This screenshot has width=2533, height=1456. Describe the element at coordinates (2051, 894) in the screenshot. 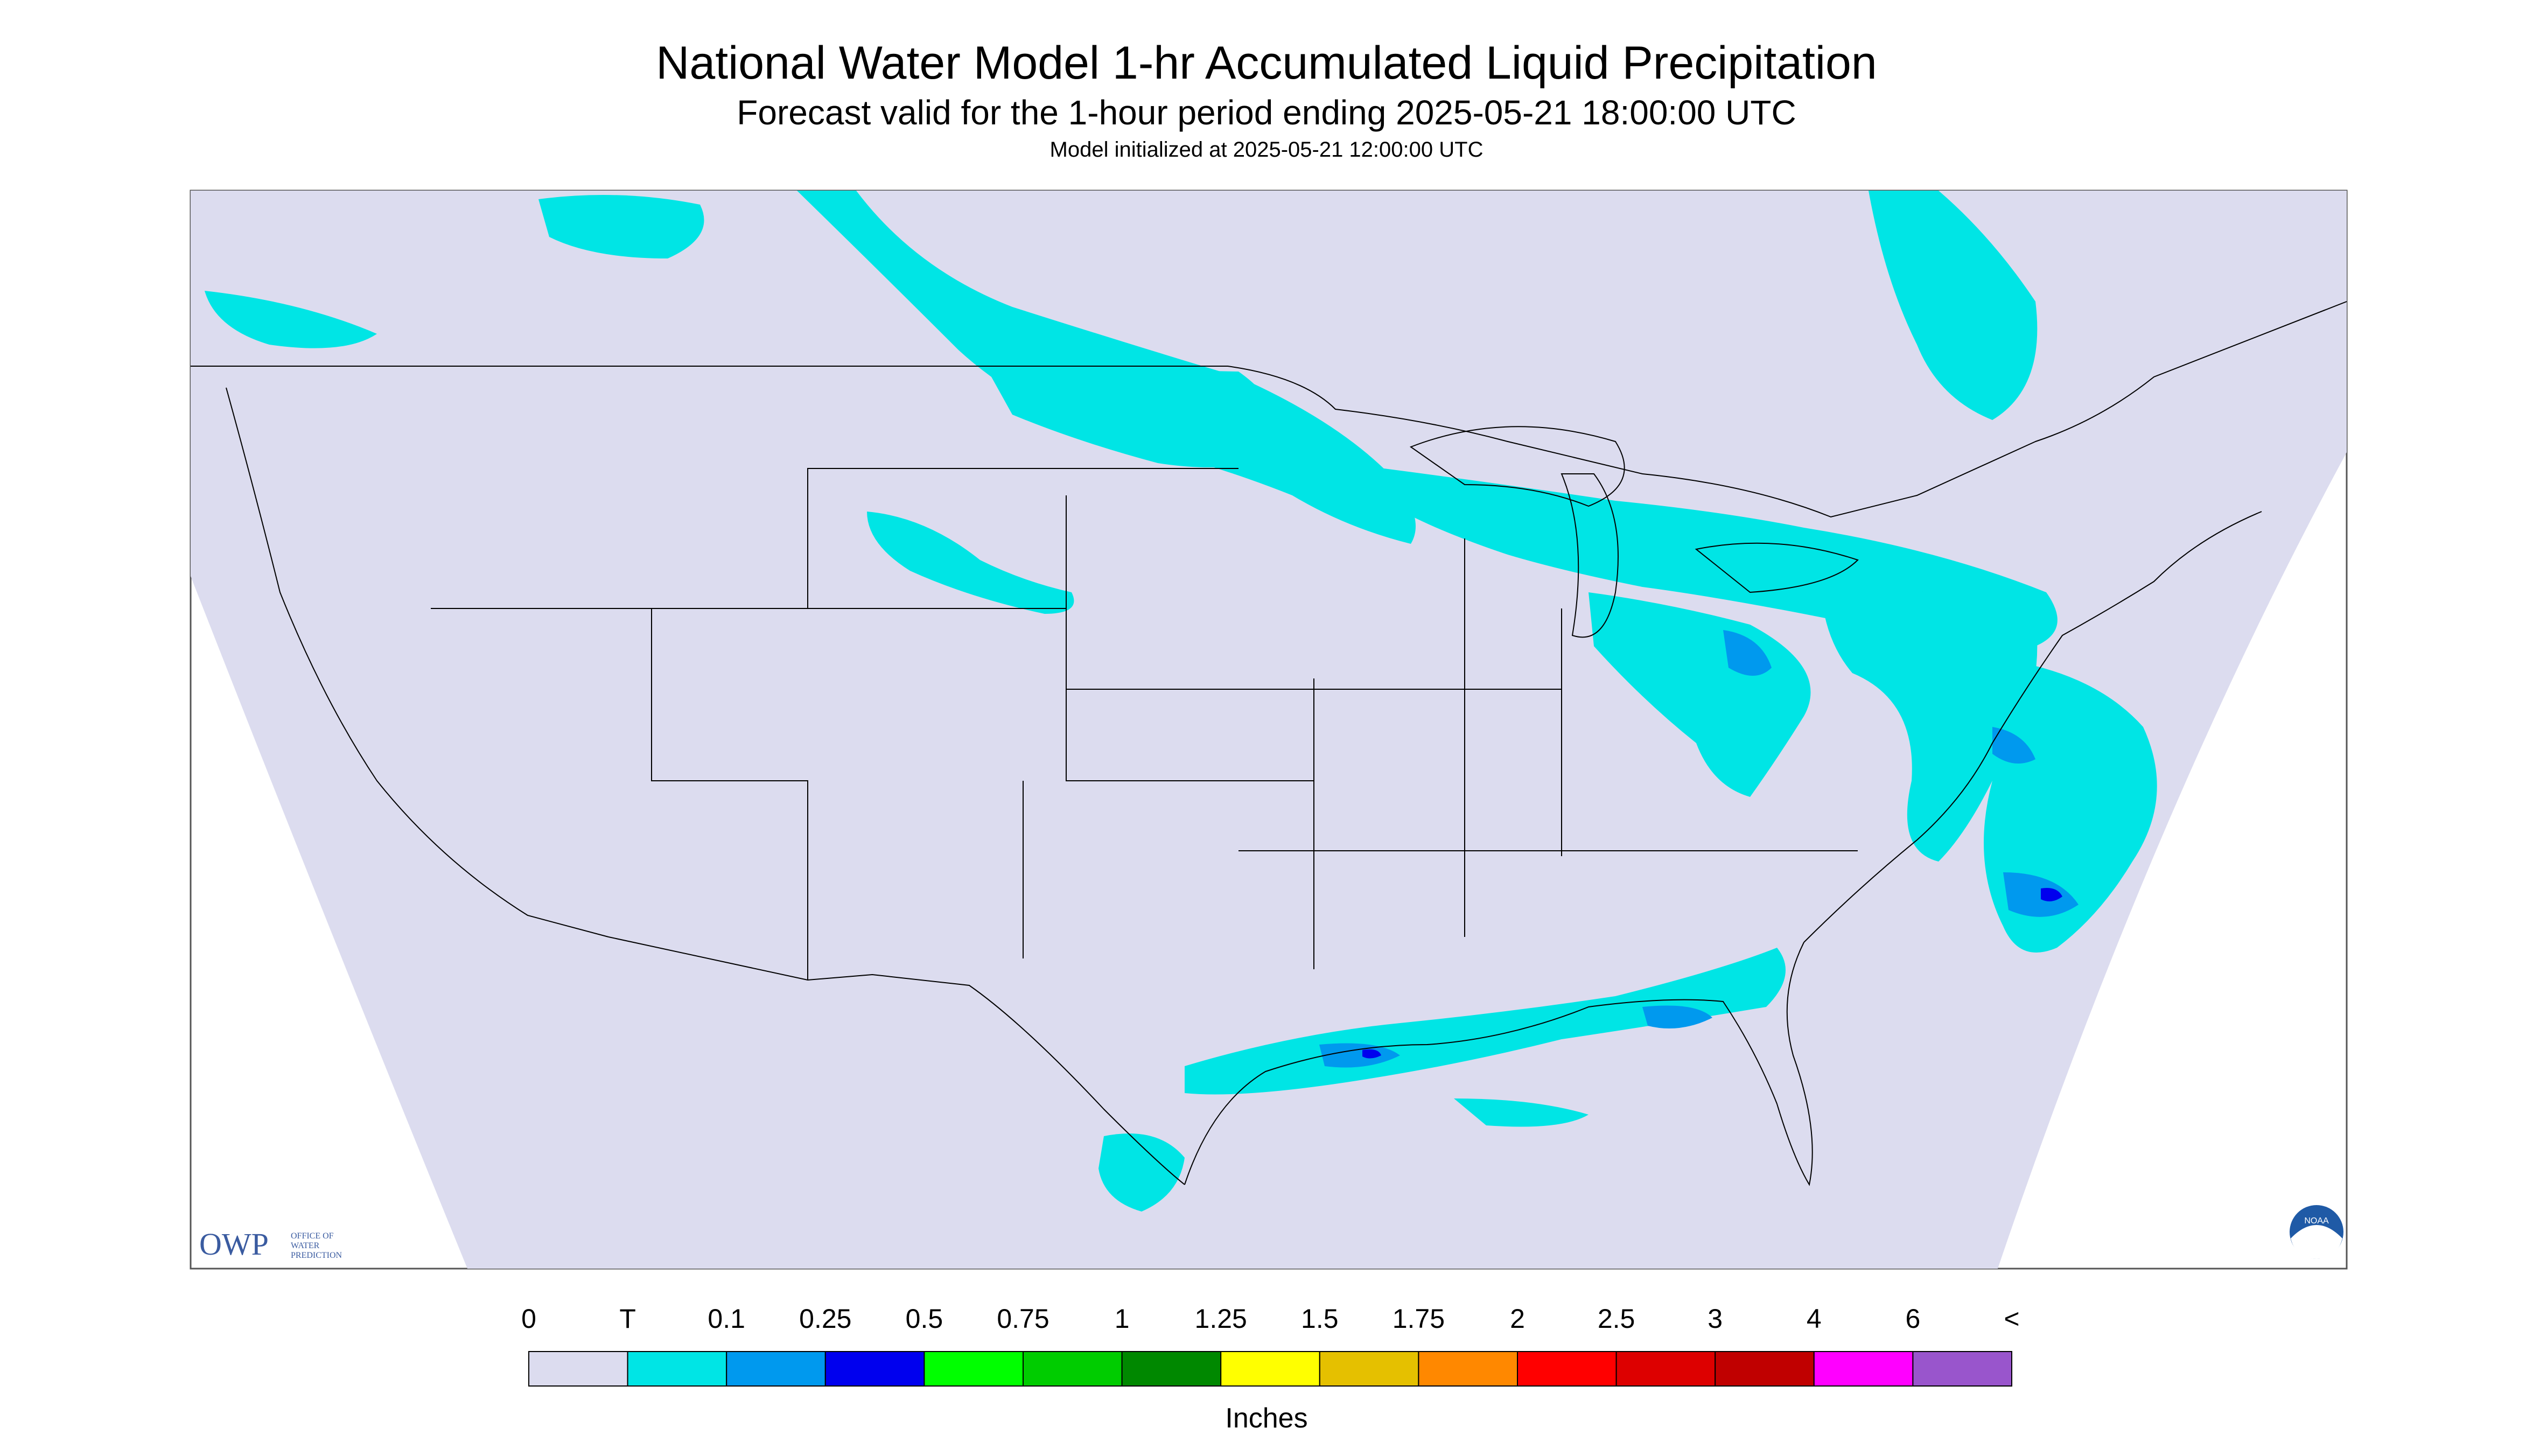

I see `offshore-peak` at that location.